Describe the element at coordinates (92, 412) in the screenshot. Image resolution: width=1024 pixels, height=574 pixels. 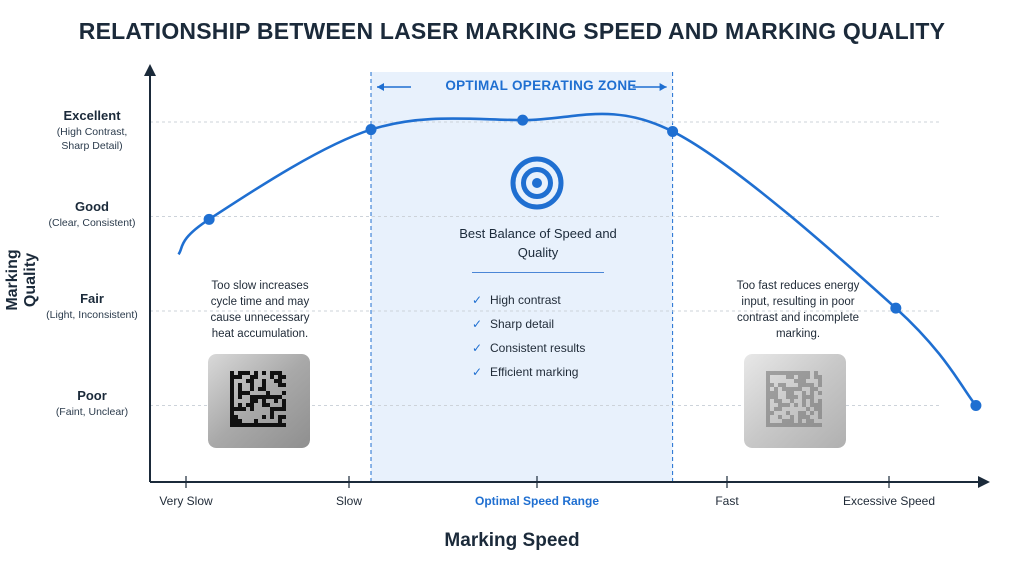
I see `y-tick-sublabel: (Faint, Unclear)` at that location.